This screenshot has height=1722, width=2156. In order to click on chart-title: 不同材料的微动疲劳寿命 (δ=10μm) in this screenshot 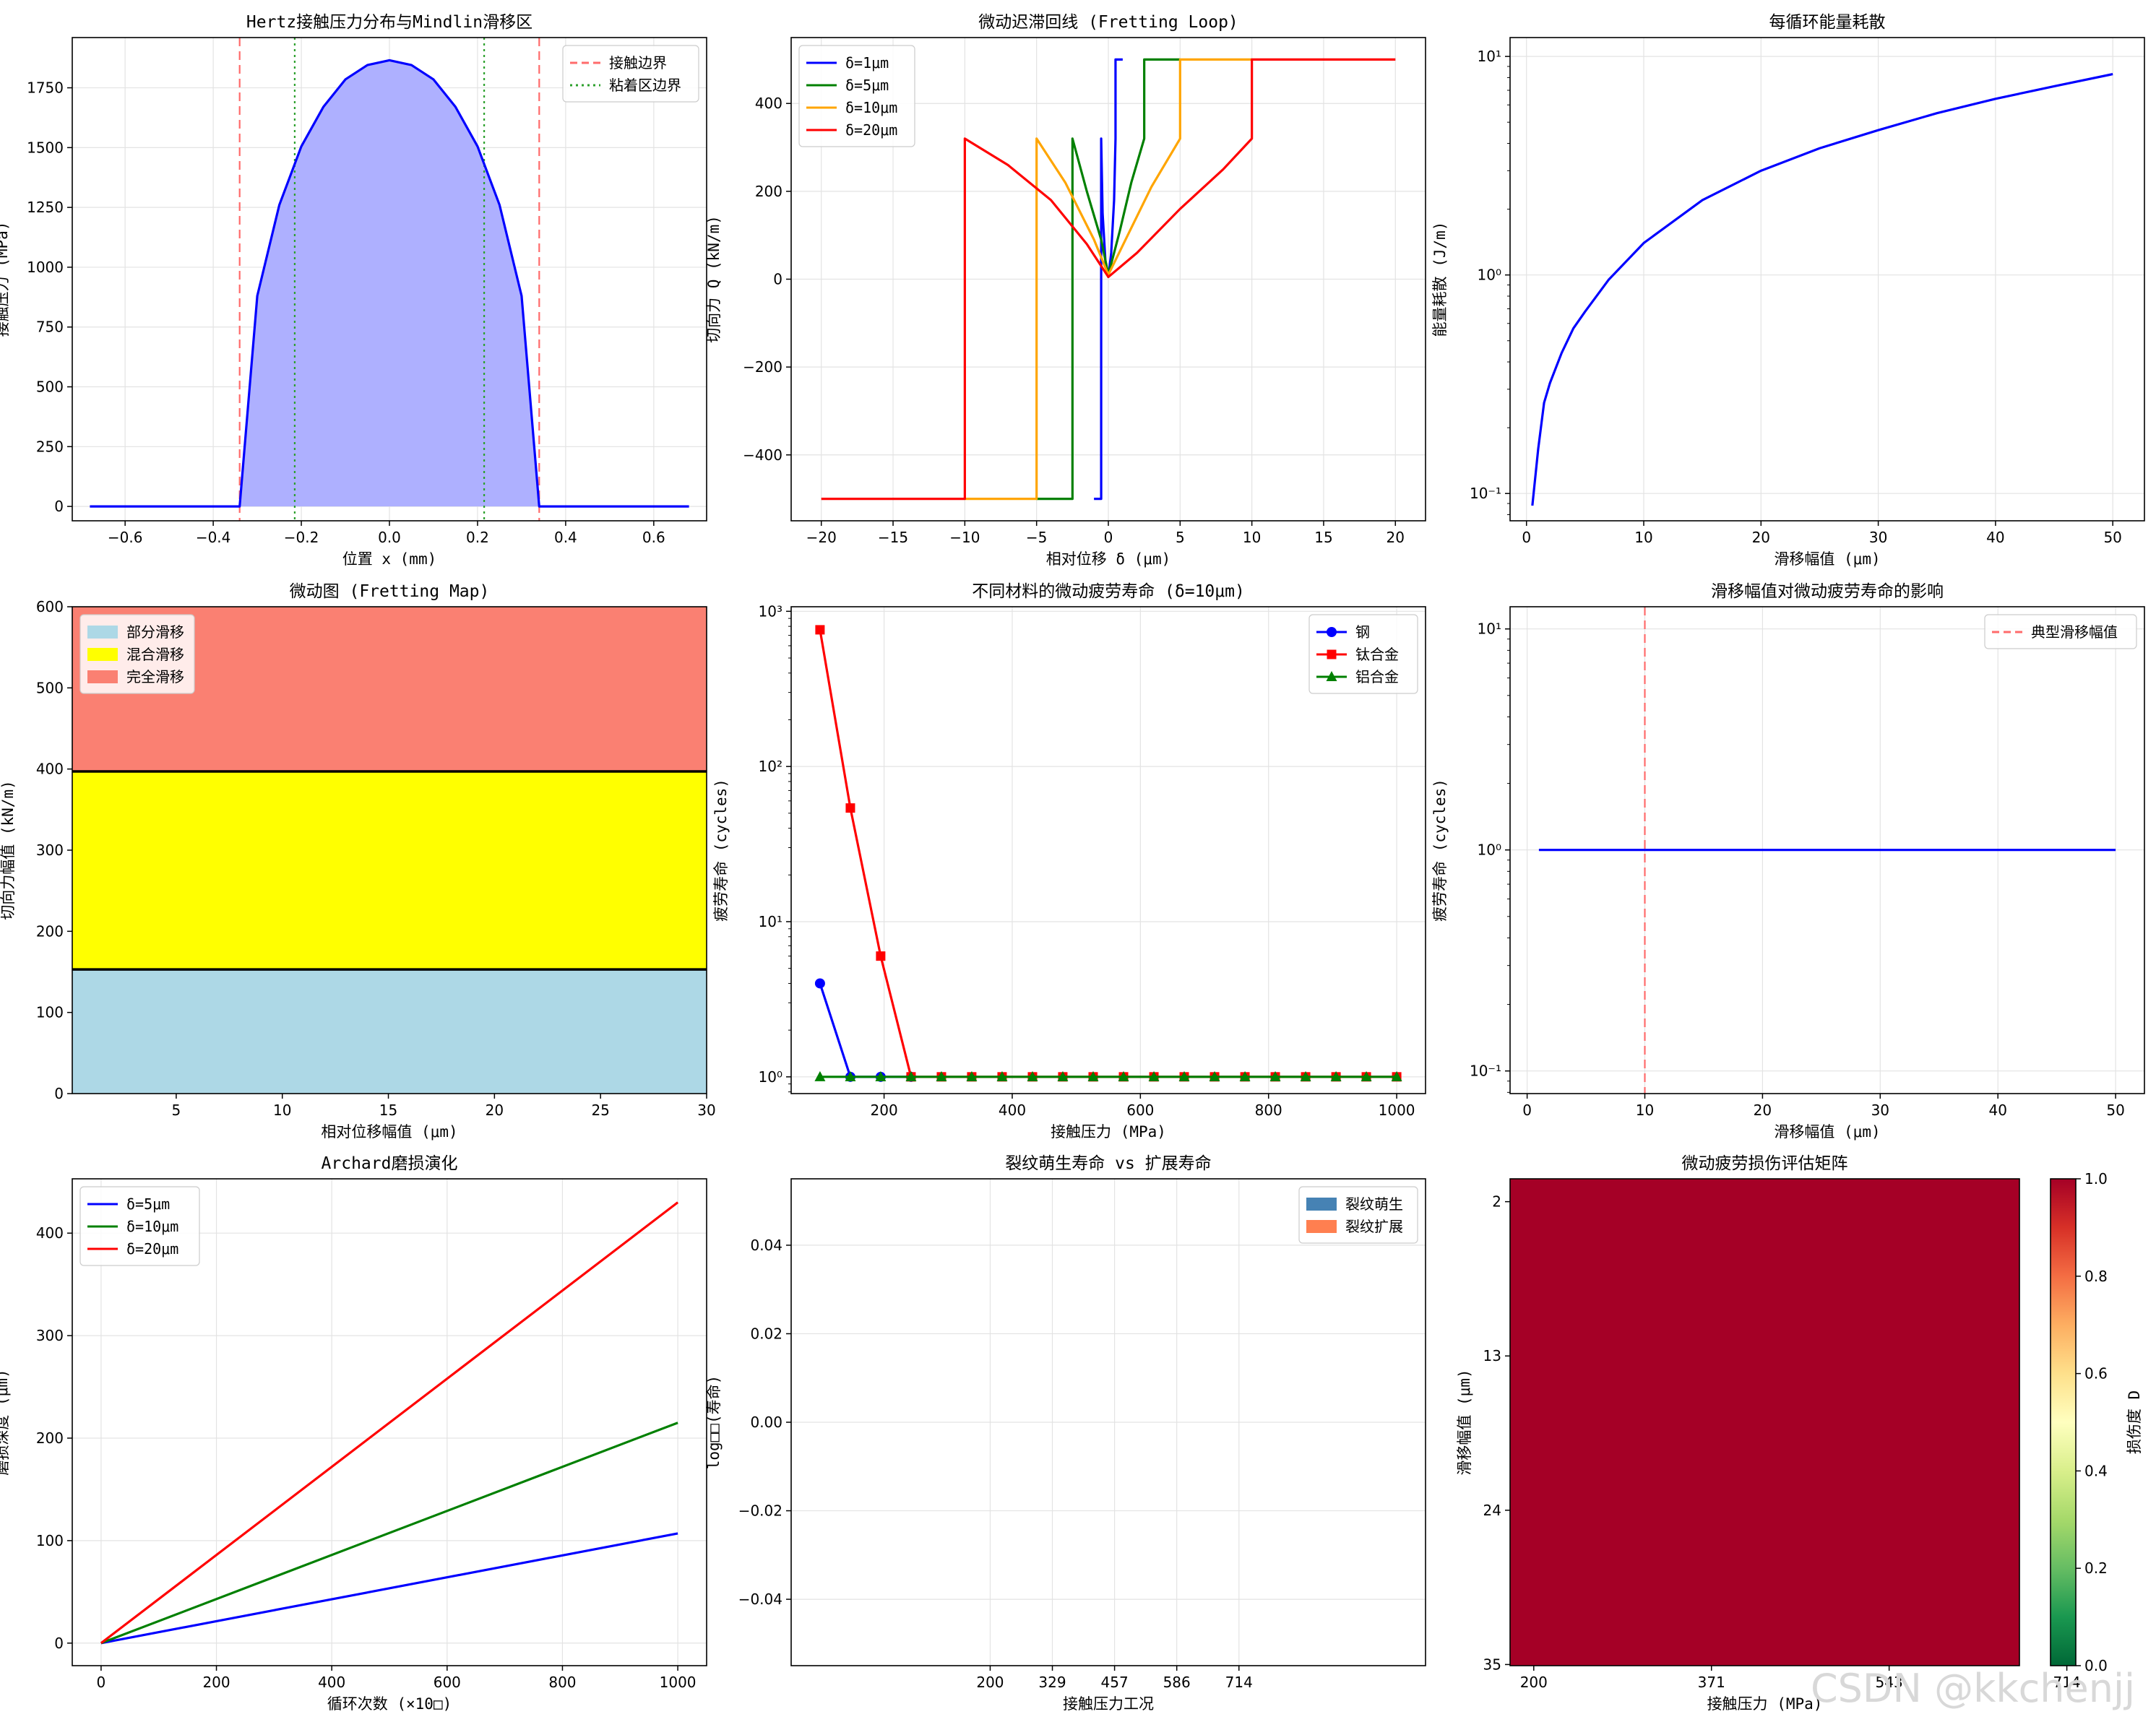, I will do `click(1108, 591)`.